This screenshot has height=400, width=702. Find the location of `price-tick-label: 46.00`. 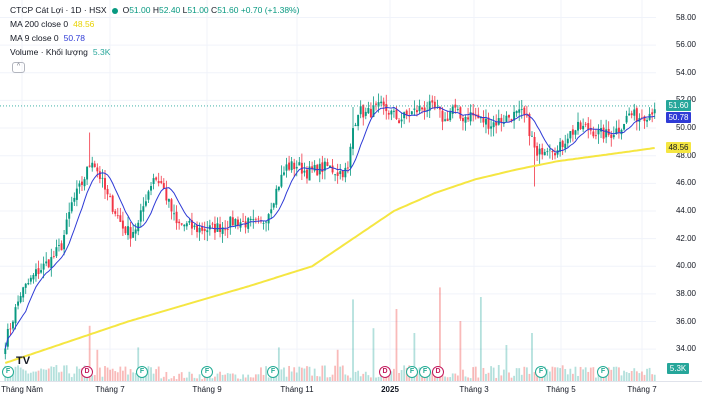

price-tick-label: 46.00 is located at coordinates (685, 183).